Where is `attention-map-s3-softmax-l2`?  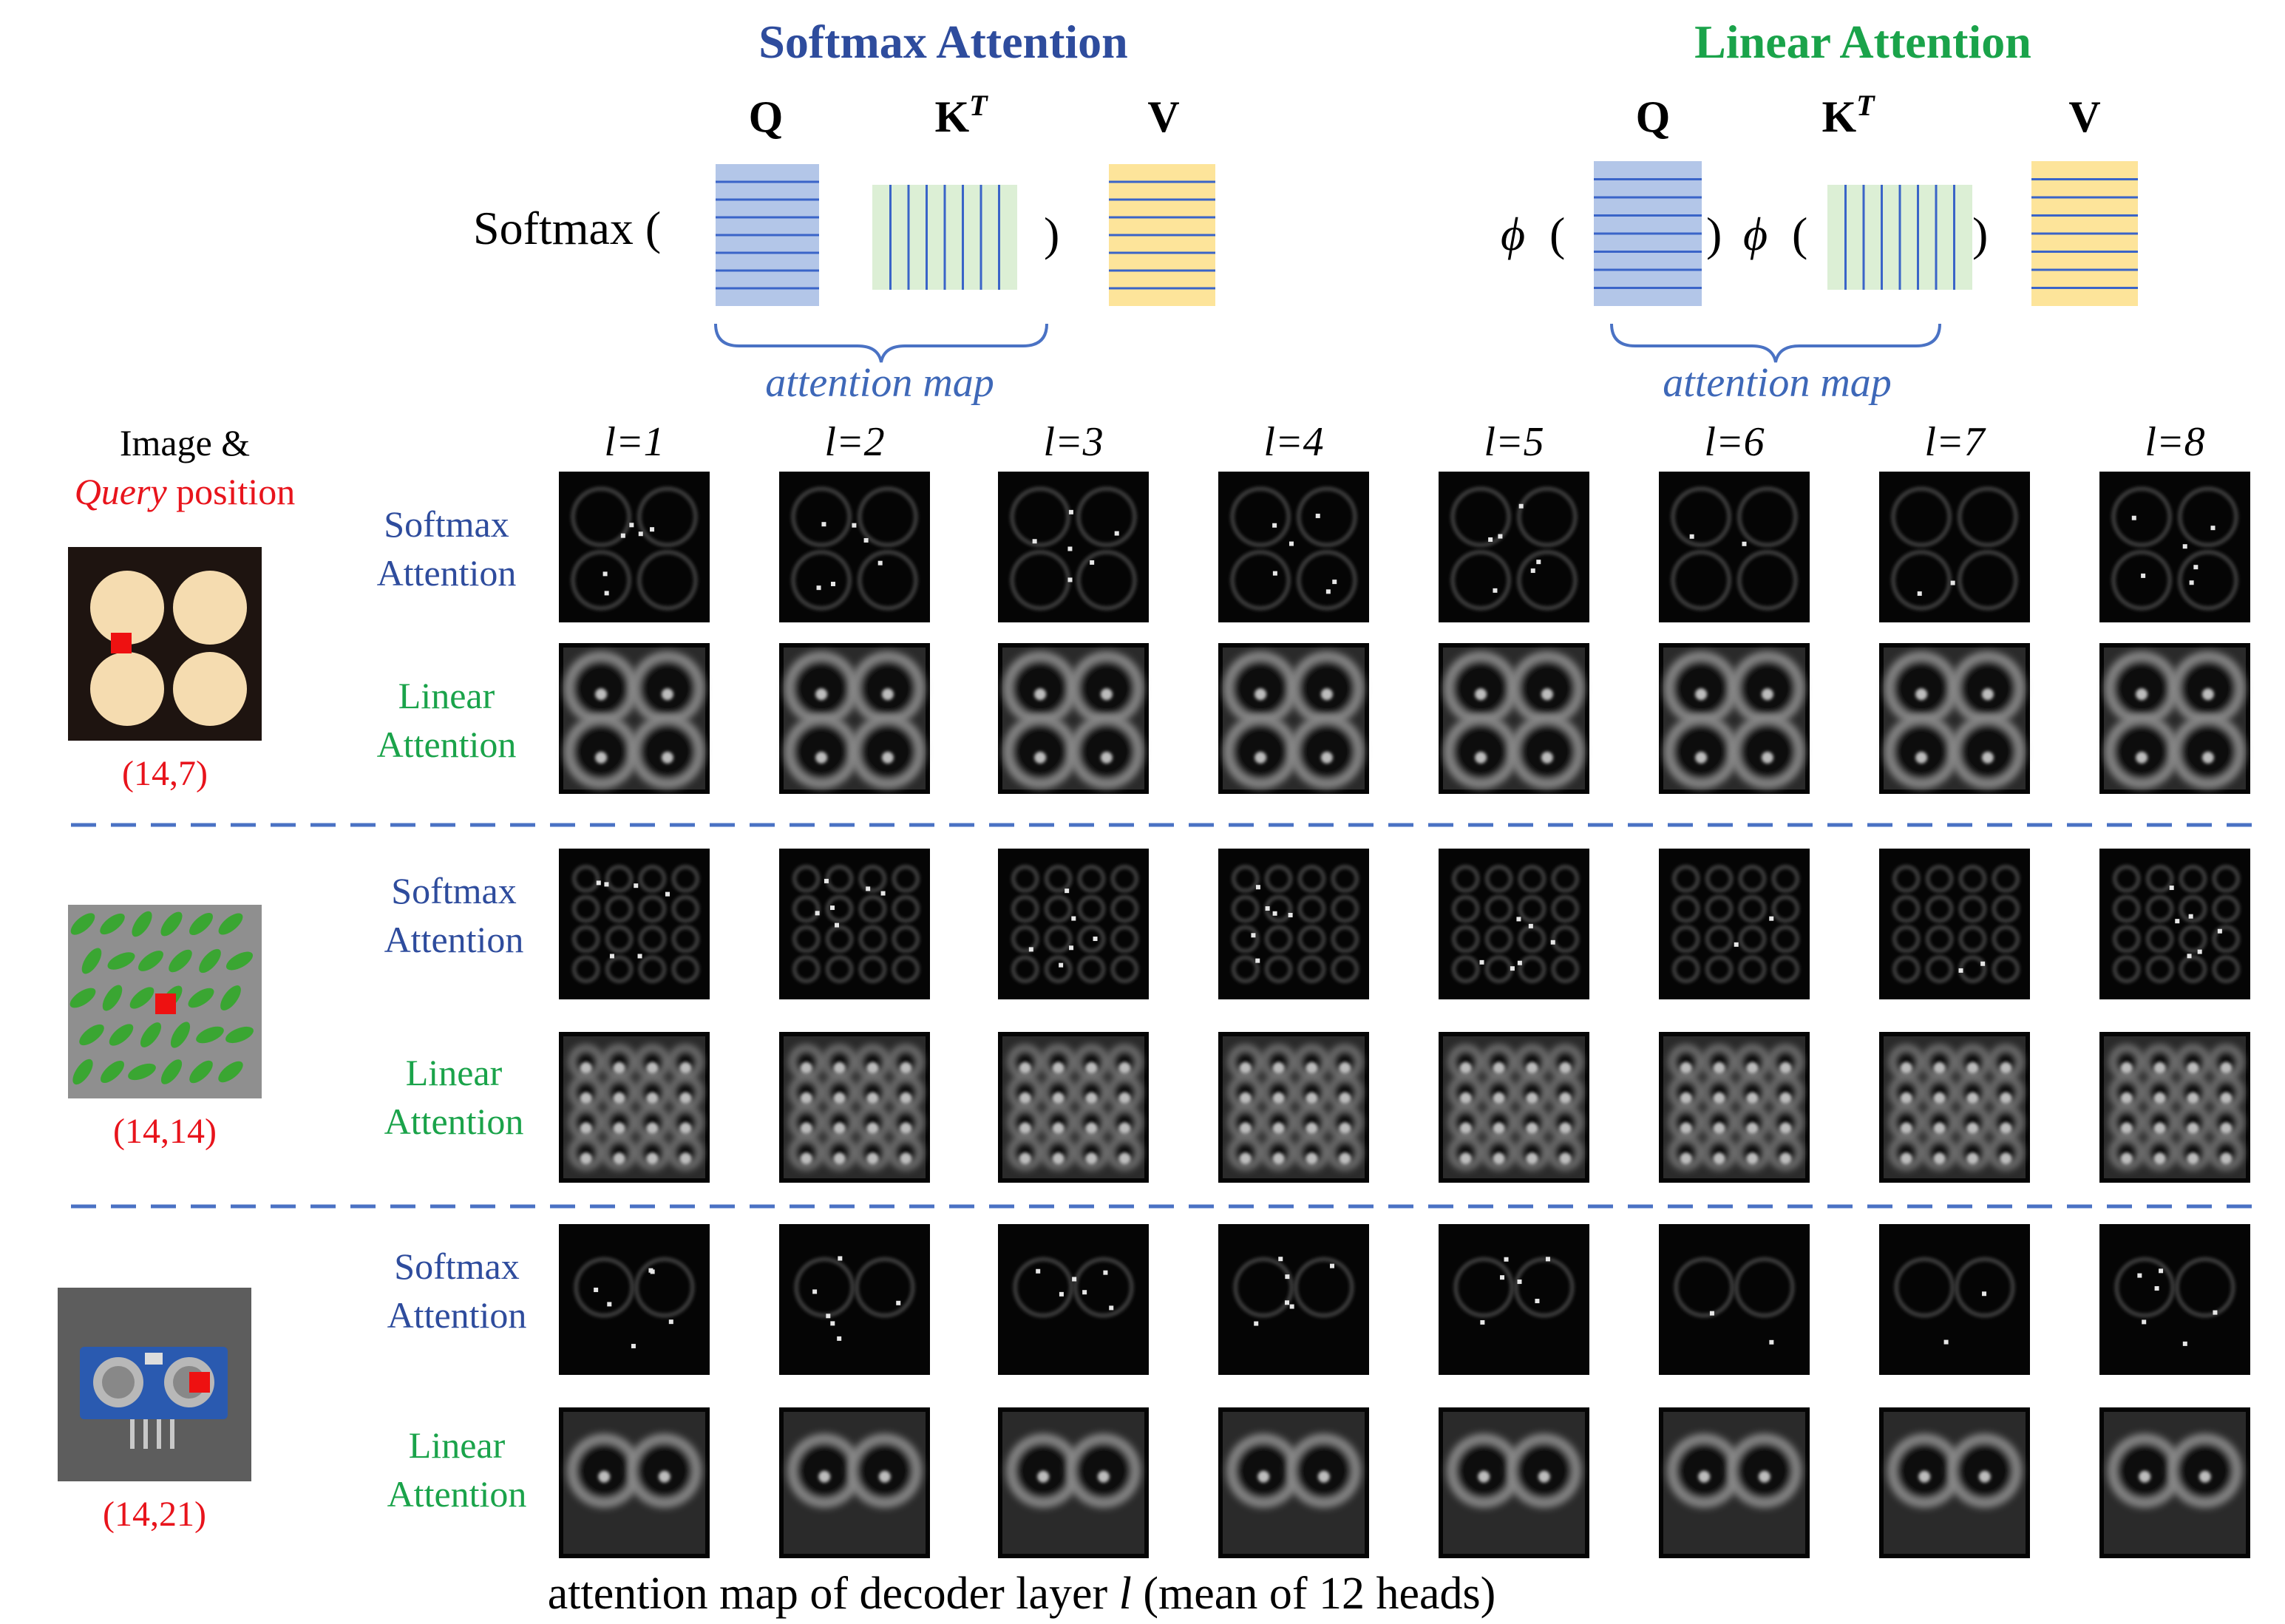 attention-map-s3-softmax-l2 is located at coordinates (855, 1299).